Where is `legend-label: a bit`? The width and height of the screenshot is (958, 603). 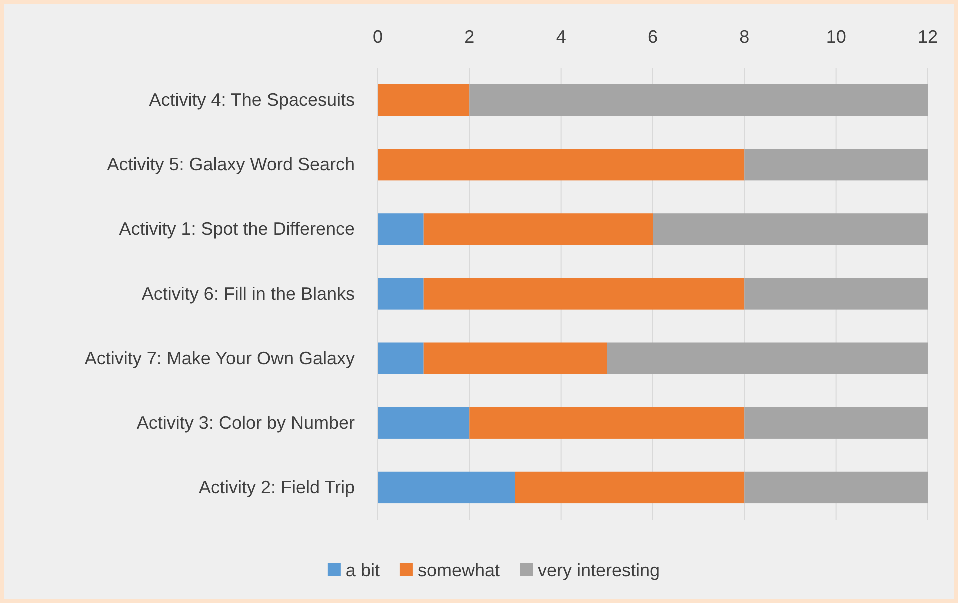
legend-label: a bit is located at coordinates (363, 570).